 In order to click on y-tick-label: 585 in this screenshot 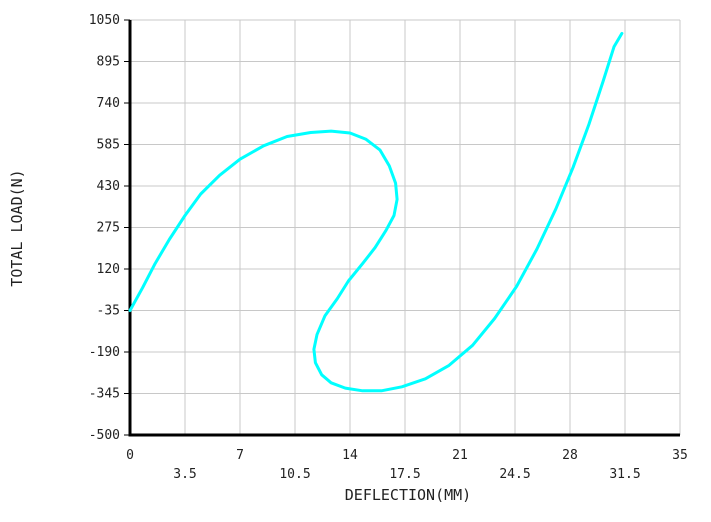, I will do `click(108, 145)`.